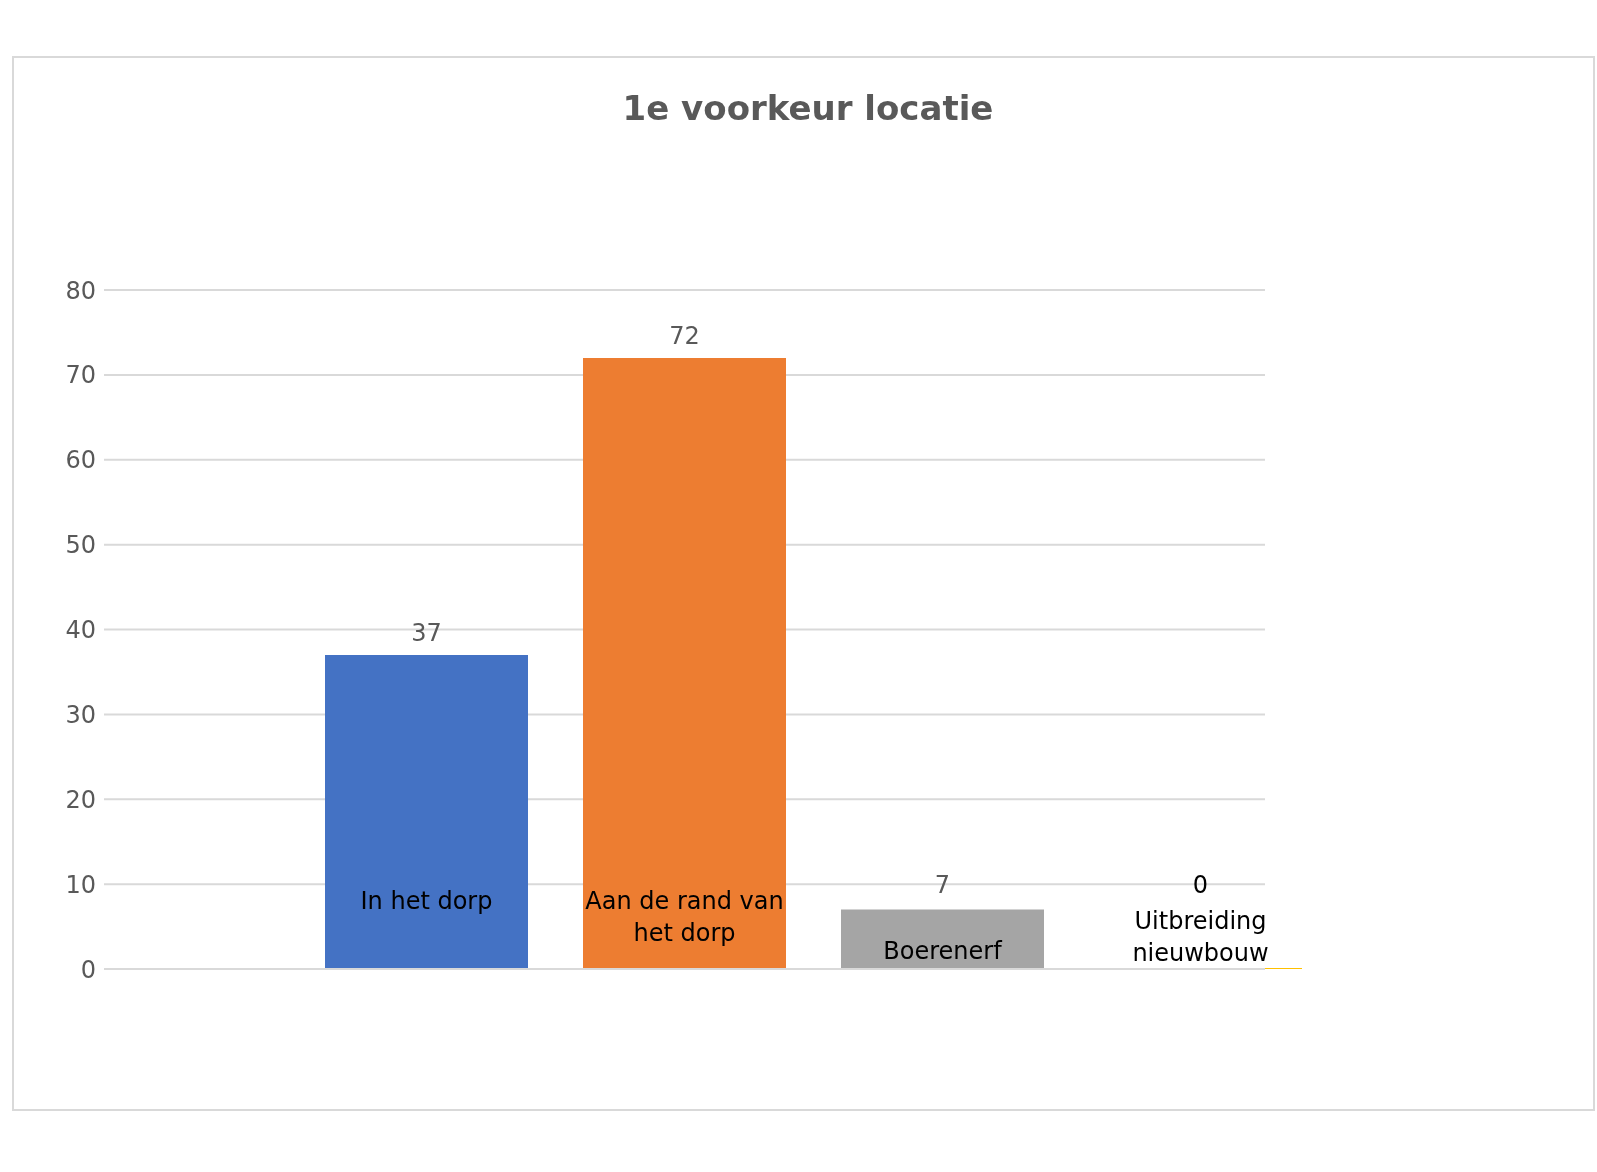  I want to click on y-tick-label: 60, so click(80, 460).